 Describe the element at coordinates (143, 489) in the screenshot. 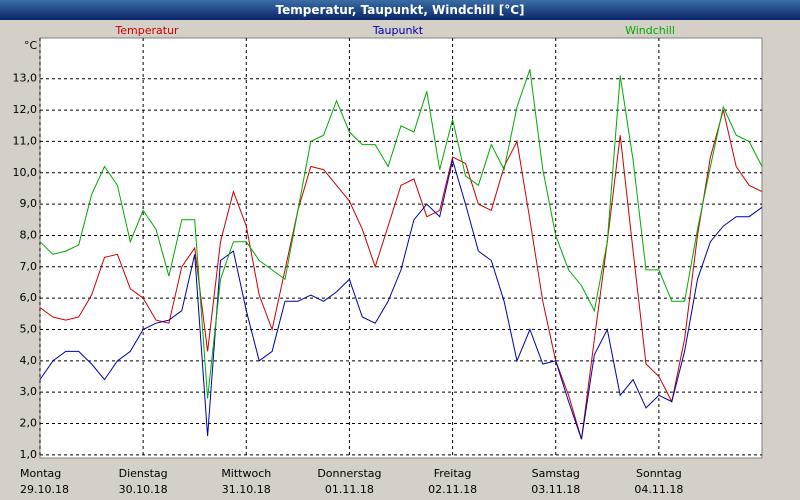

I see `x-tick-date: 30.10.18` at that location.